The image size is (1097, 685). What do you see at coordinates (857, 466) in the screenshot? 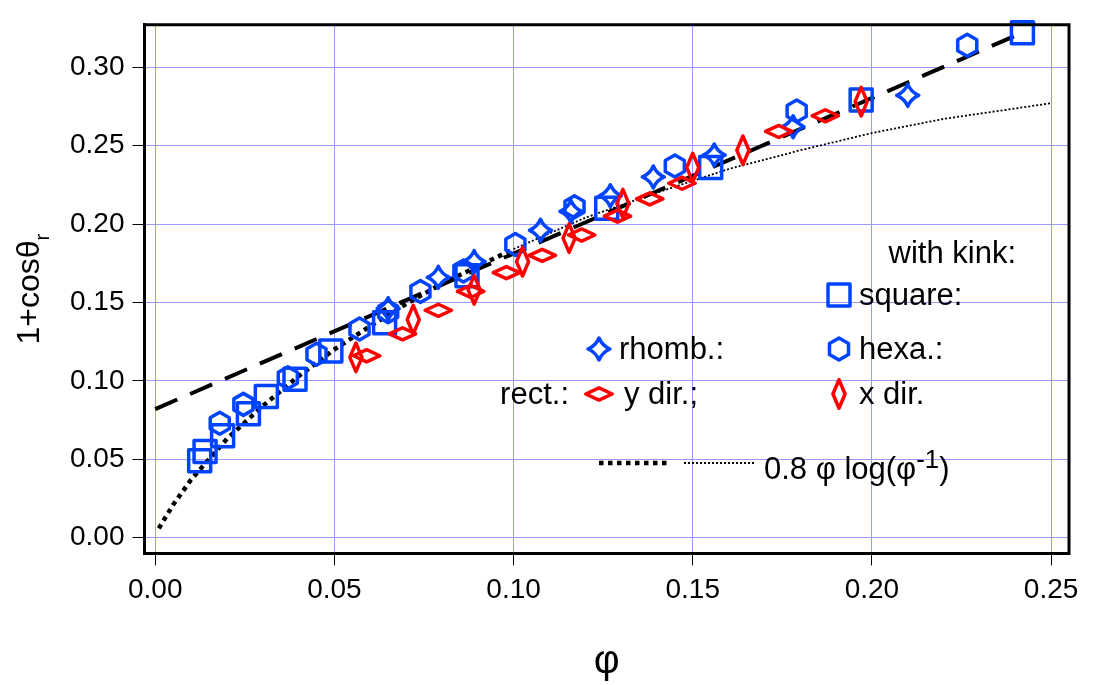
I see `legend-label: 0.8 φ log(φ$^{-1}$)` at bounding box center [857, 466].